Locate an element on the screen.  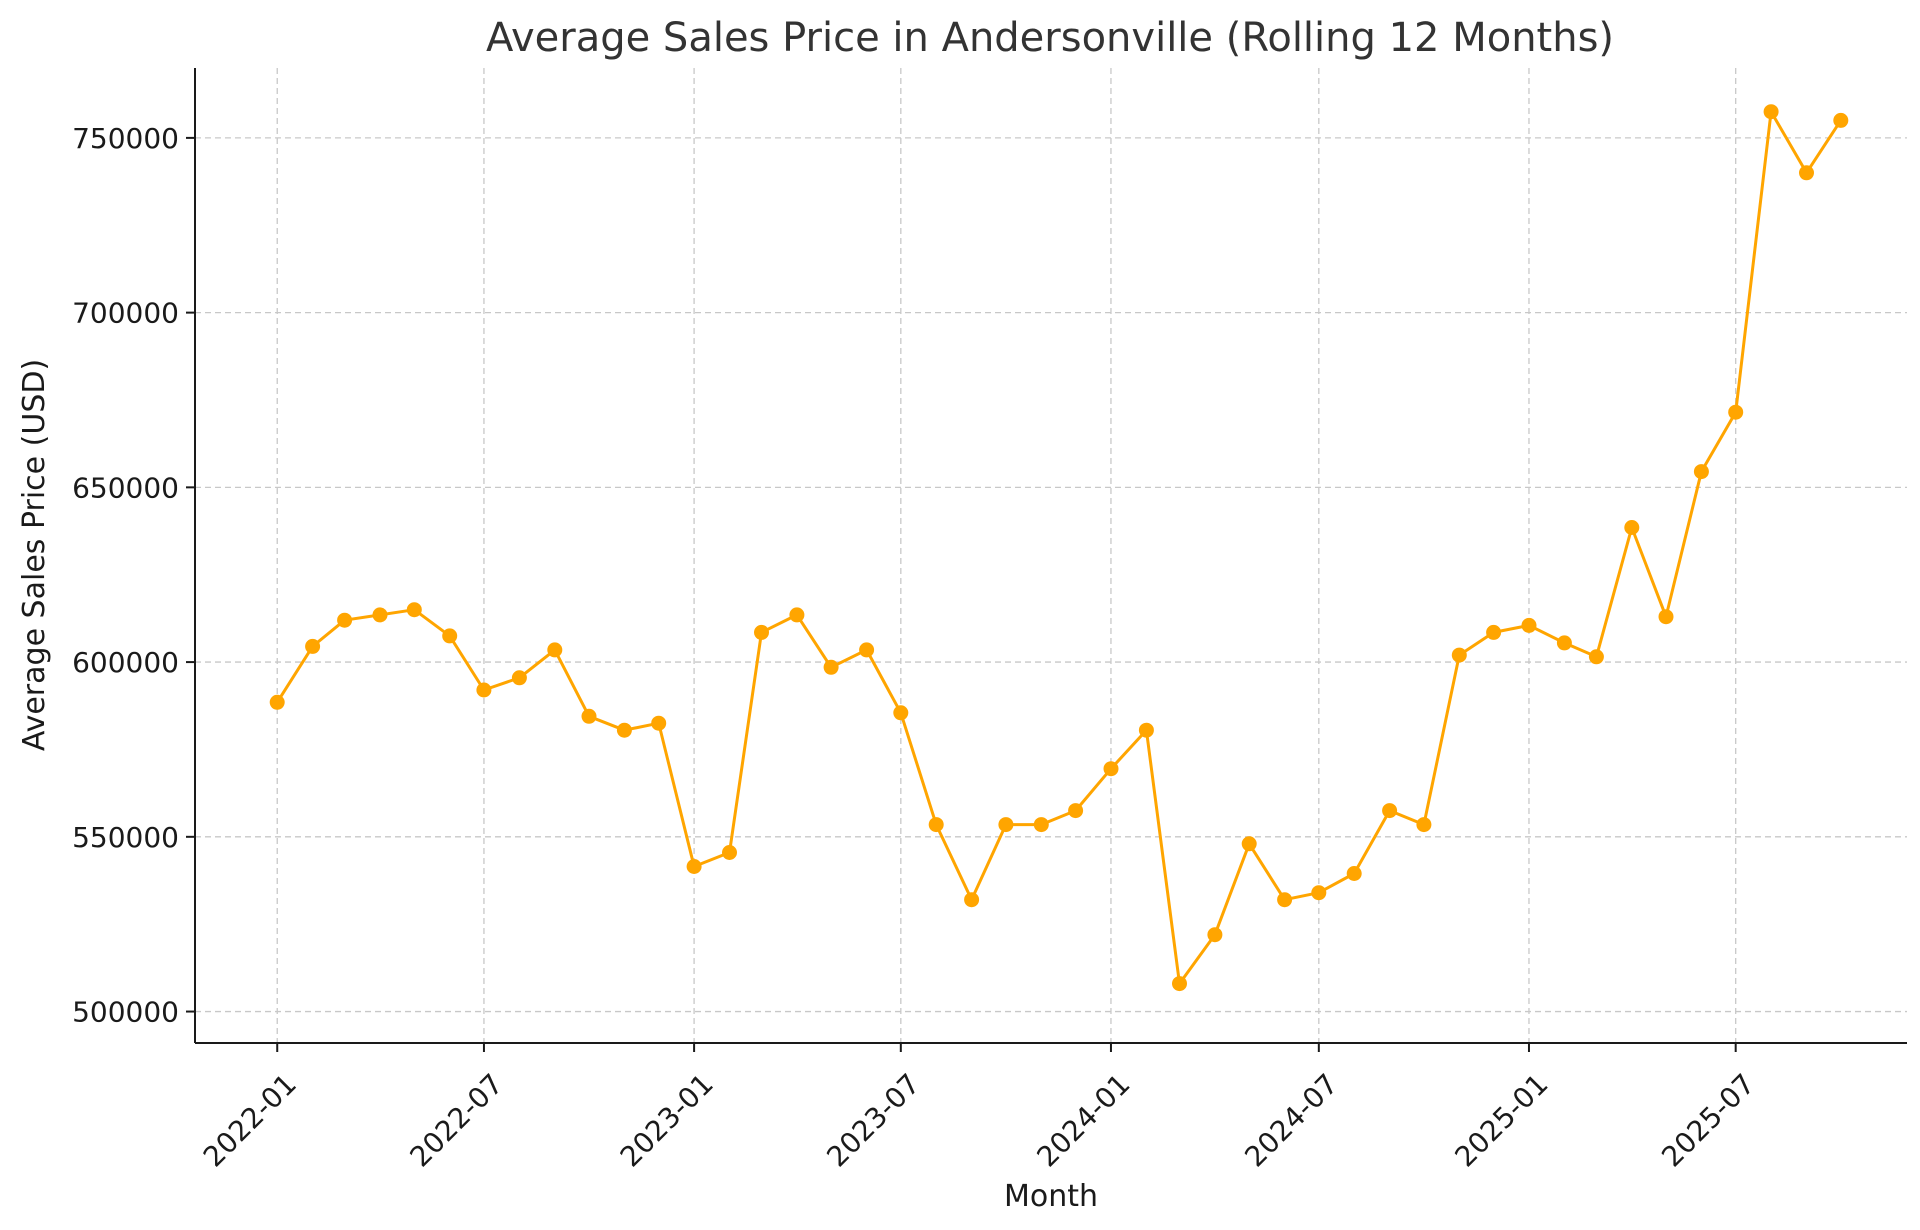
x-tick-label-6: 2025-01 is located at coordinates (1502, 1120).